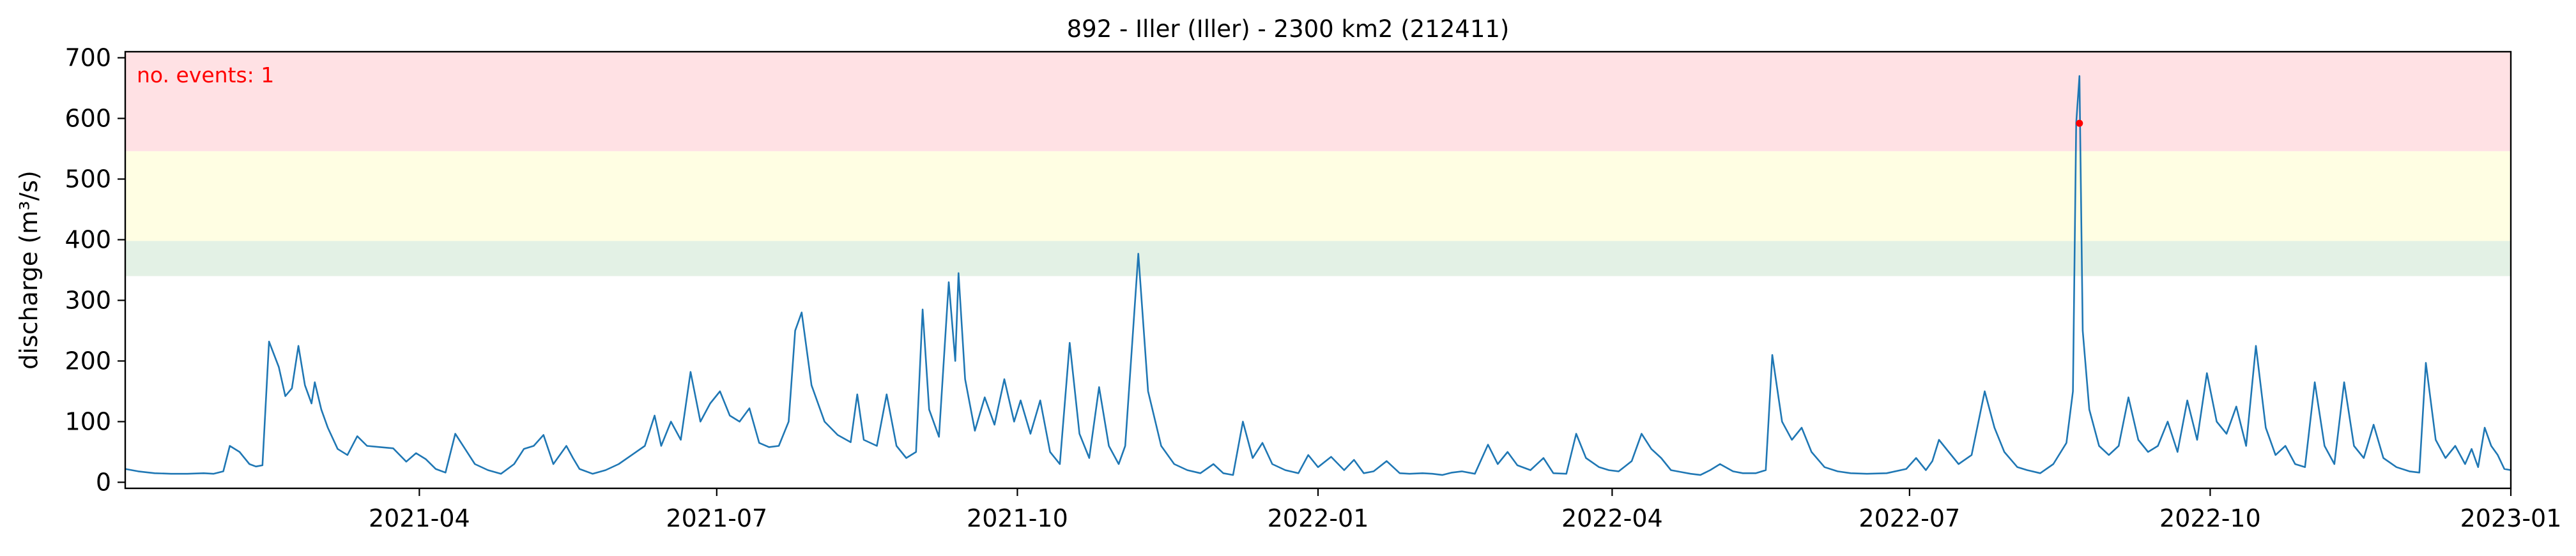 This screenshot has width=2576, height=556. What do you see at coordinates (716, 518) in the screenshot?
I see `x-tick-label: 2021-07` at bounding box center [716, 518].